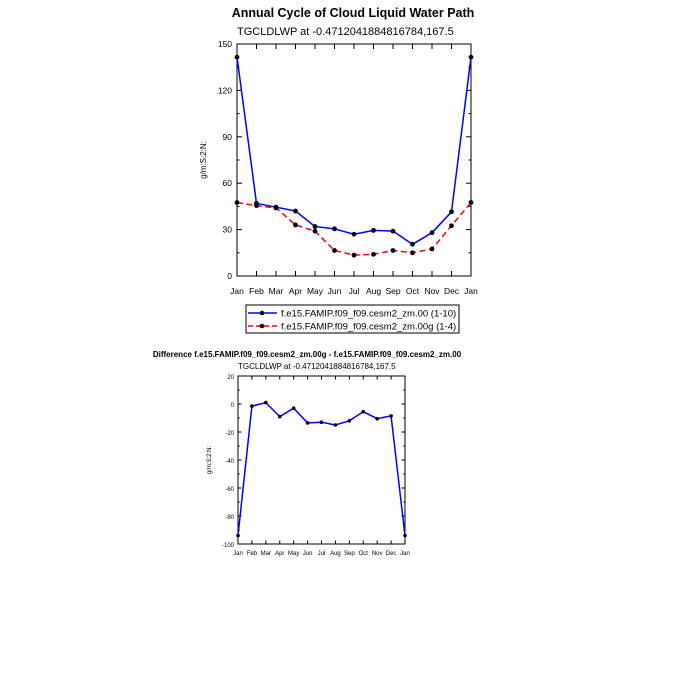  Describe the element at coordinates (225, 44) in the screenshot. I see `chart1-ytick-label: 150` at that location.